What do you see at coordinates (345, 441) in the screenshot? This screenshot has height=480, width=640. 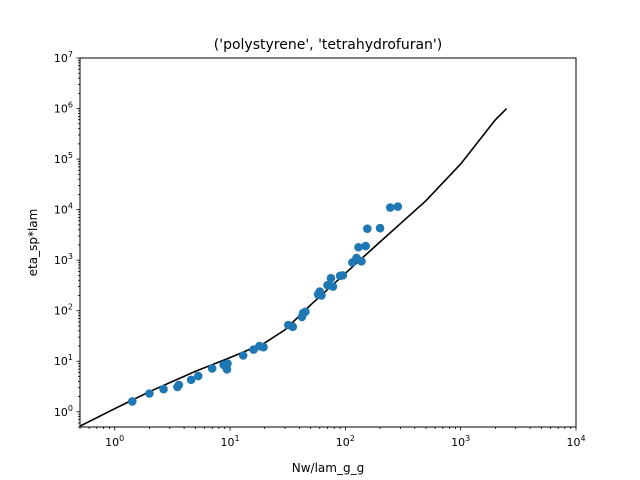 I see `x-tick-label: 10²` at bounding box center [345, 441].